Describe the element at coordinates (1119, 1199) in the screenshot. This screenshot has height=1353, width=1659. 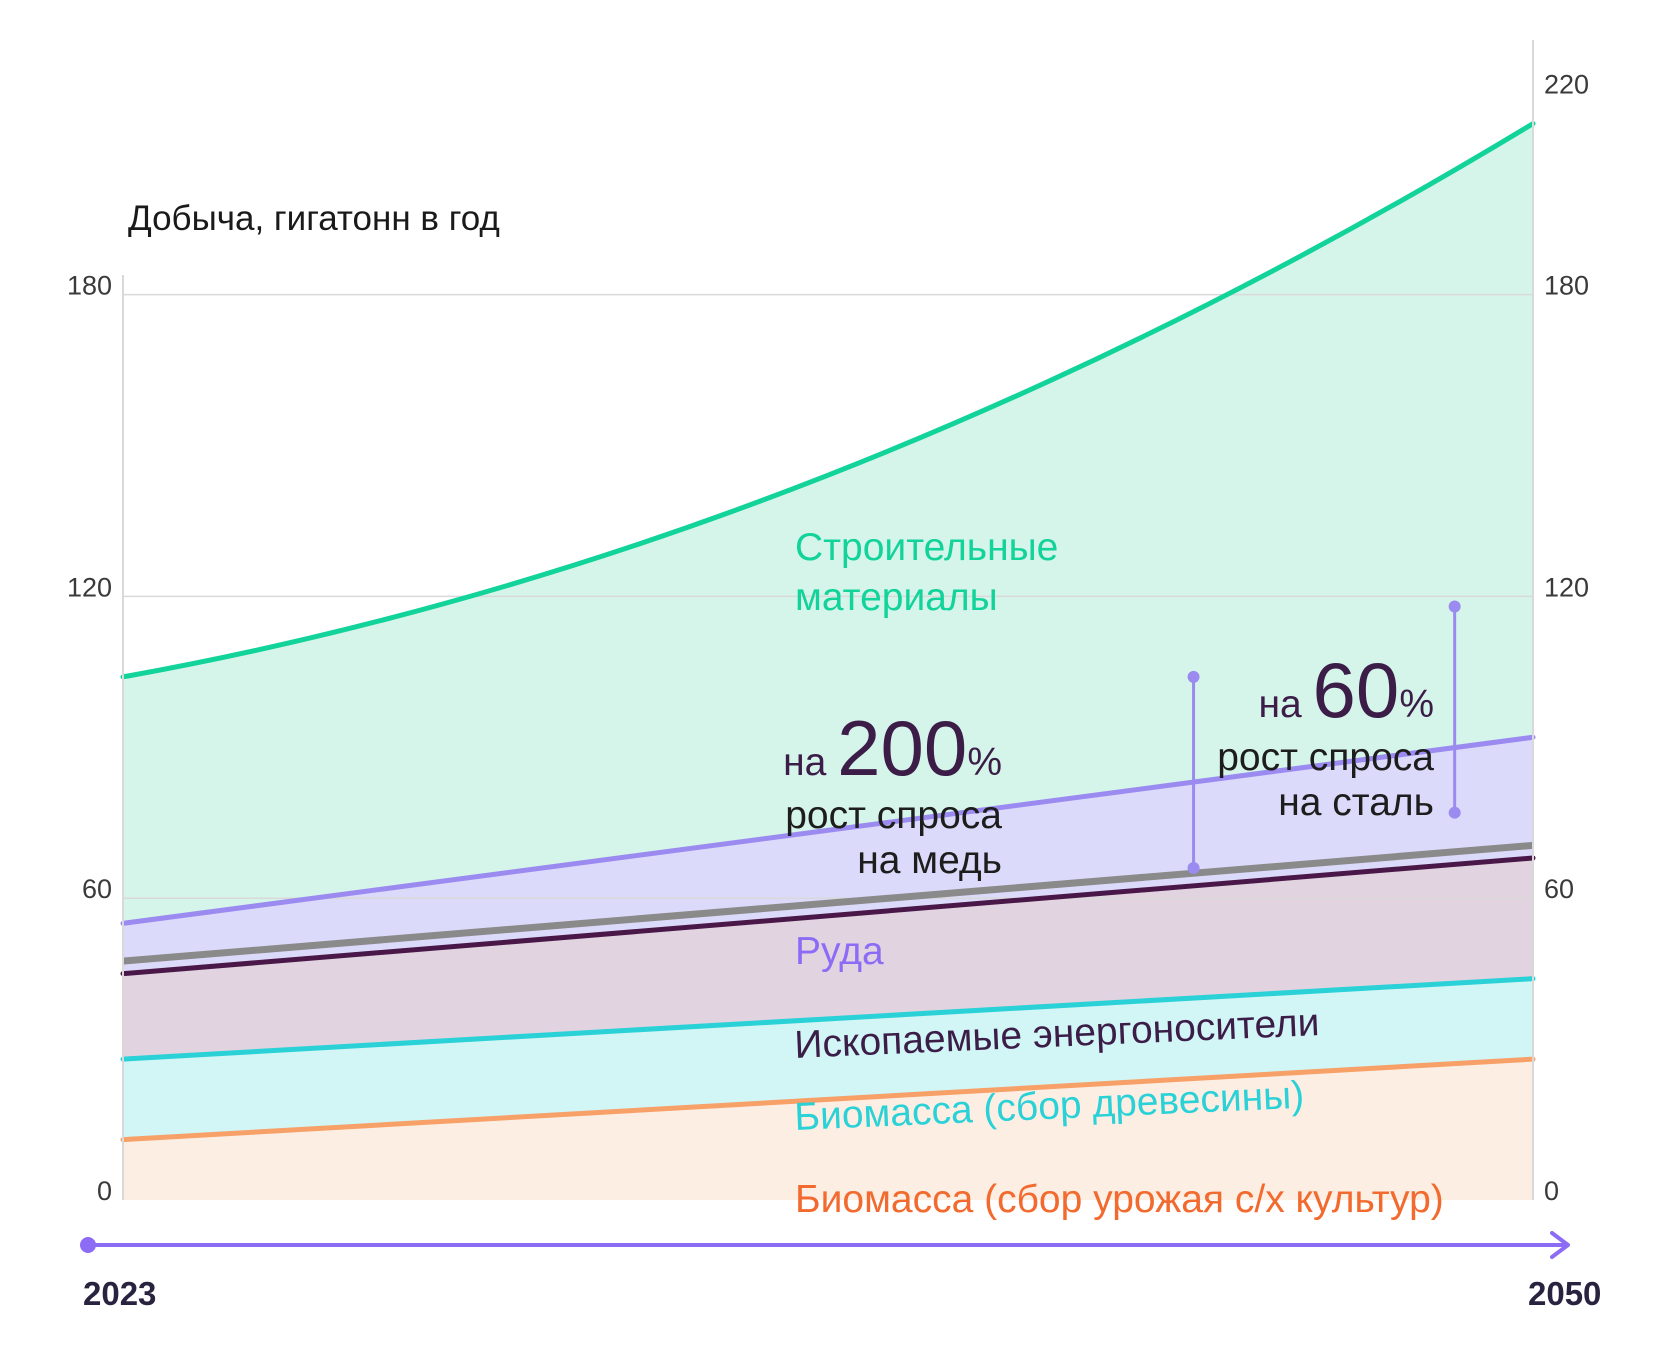
I see `series-label: Биомасса (сбор урожая с/х культур)` at that location.